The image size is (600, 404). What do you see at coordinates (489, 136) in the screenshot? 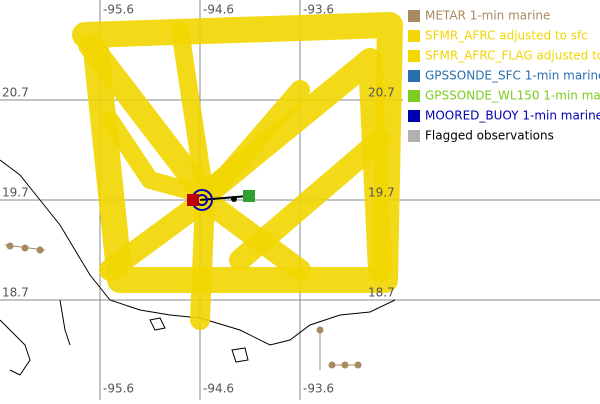
I see `legend-label: Flagged observations` at bounding box center [489, 136].